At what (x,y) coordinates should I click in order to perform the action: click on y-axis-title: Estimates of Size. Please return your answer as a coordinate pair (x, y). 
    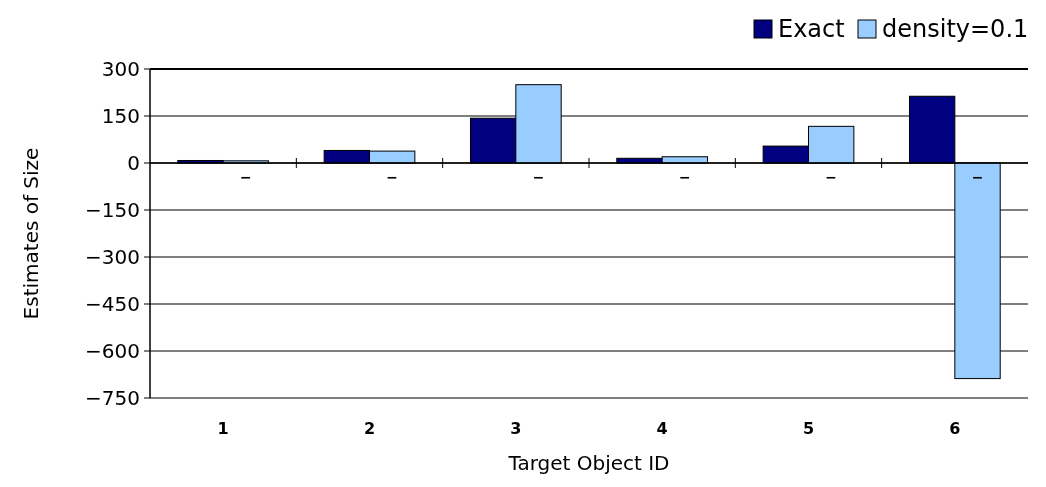
    Looking at the image, I should click on (31, 233).